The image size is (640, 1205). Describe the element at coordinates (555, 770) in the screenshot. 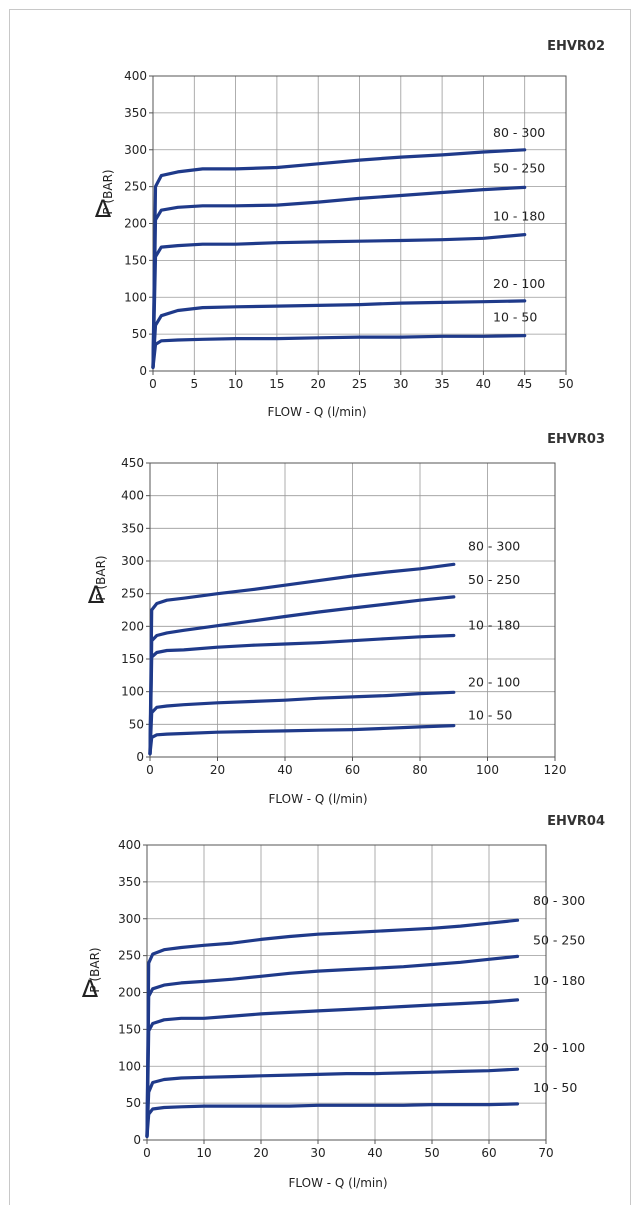

I see `x-tick-label: 120` at that location.